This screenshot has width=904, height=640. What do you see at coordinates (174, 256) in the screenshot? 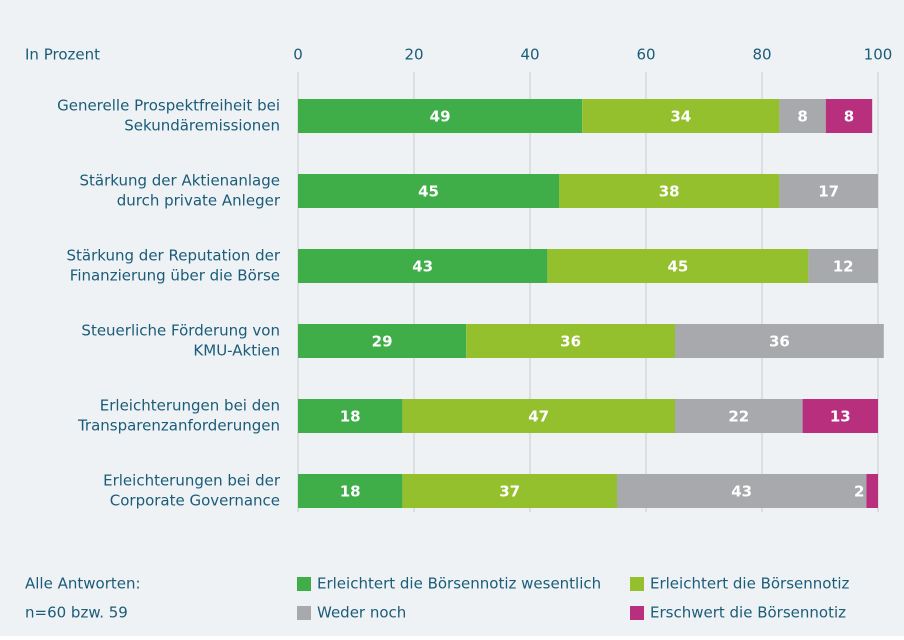
I see `category-label: Stärkung der Reputation der` at bounding box center [174, 256].